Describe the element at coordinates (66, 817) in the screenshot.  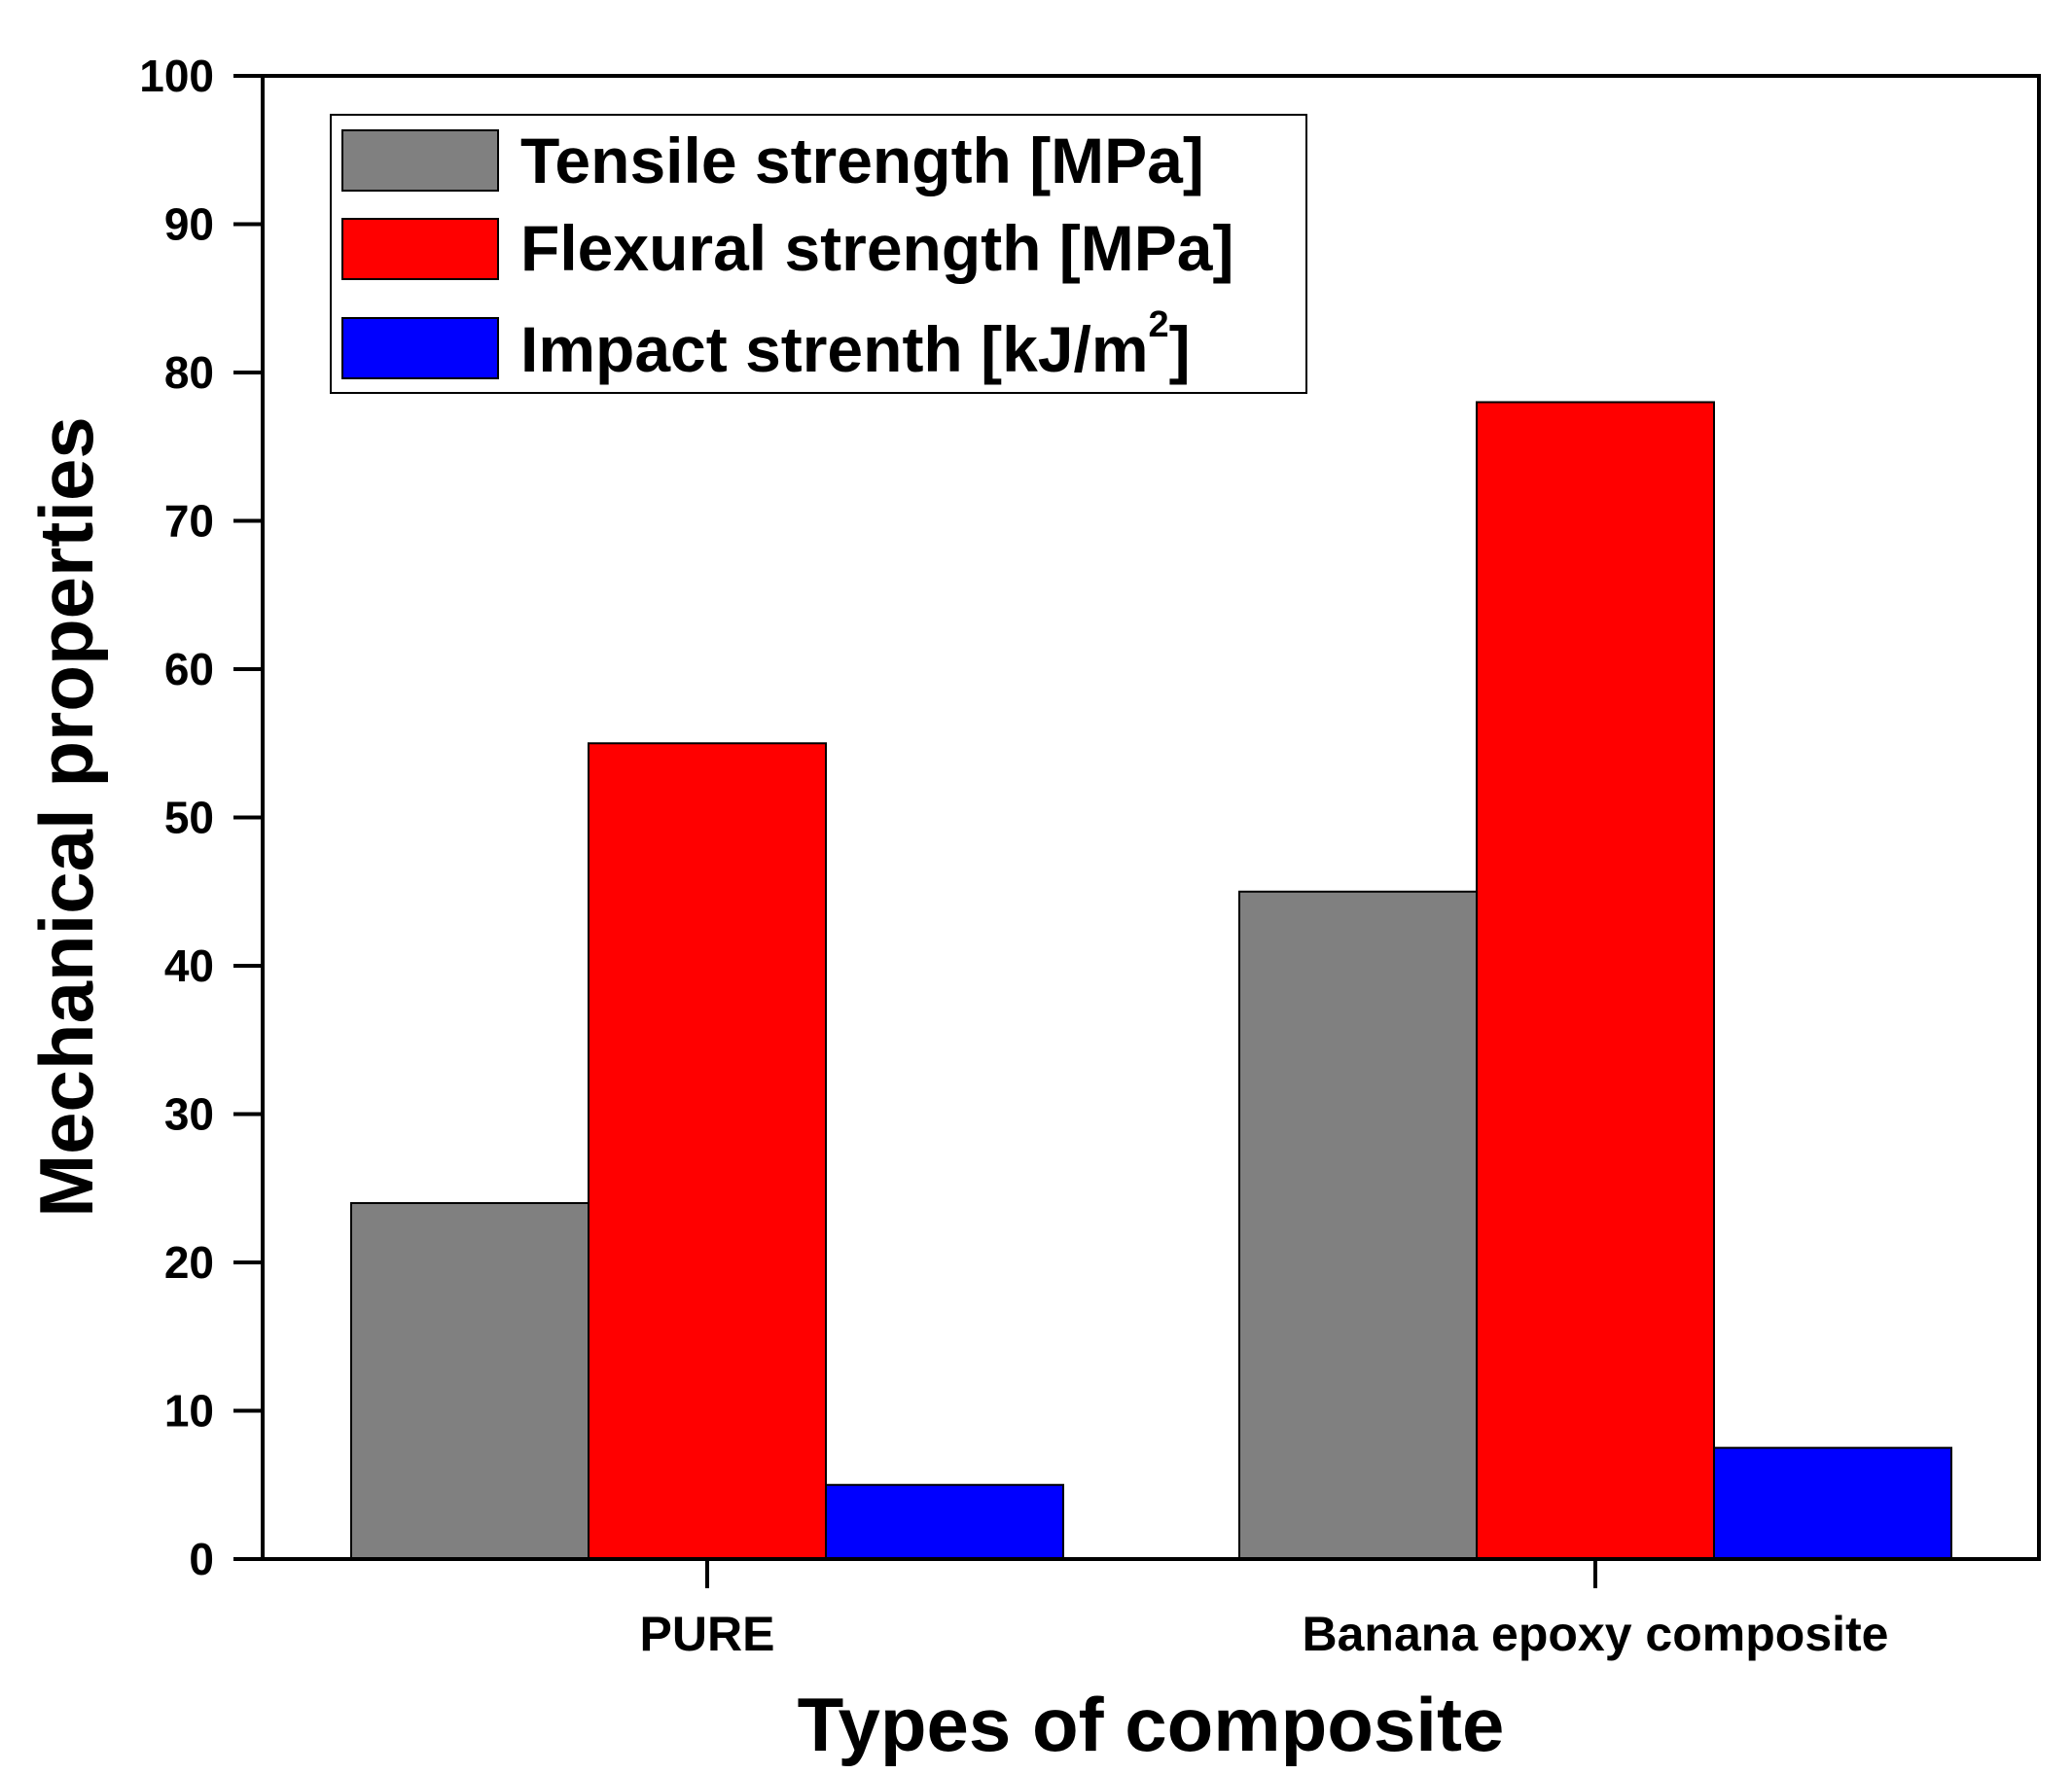
I see `y-axis-title: Mechanical properties` at that location.